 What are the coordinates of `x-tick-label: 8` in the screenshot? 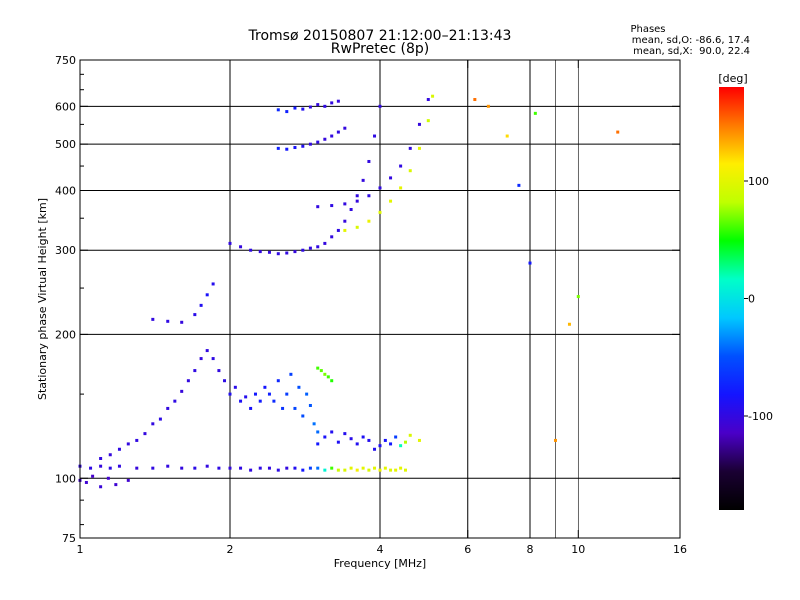 It's located at (530, 549).